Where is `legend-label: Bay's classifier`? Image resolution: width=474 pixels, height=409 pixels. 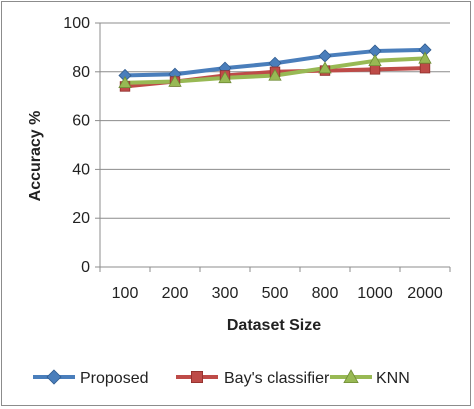 legend-label: Bay's classifier is located at coordinates (277, 378).